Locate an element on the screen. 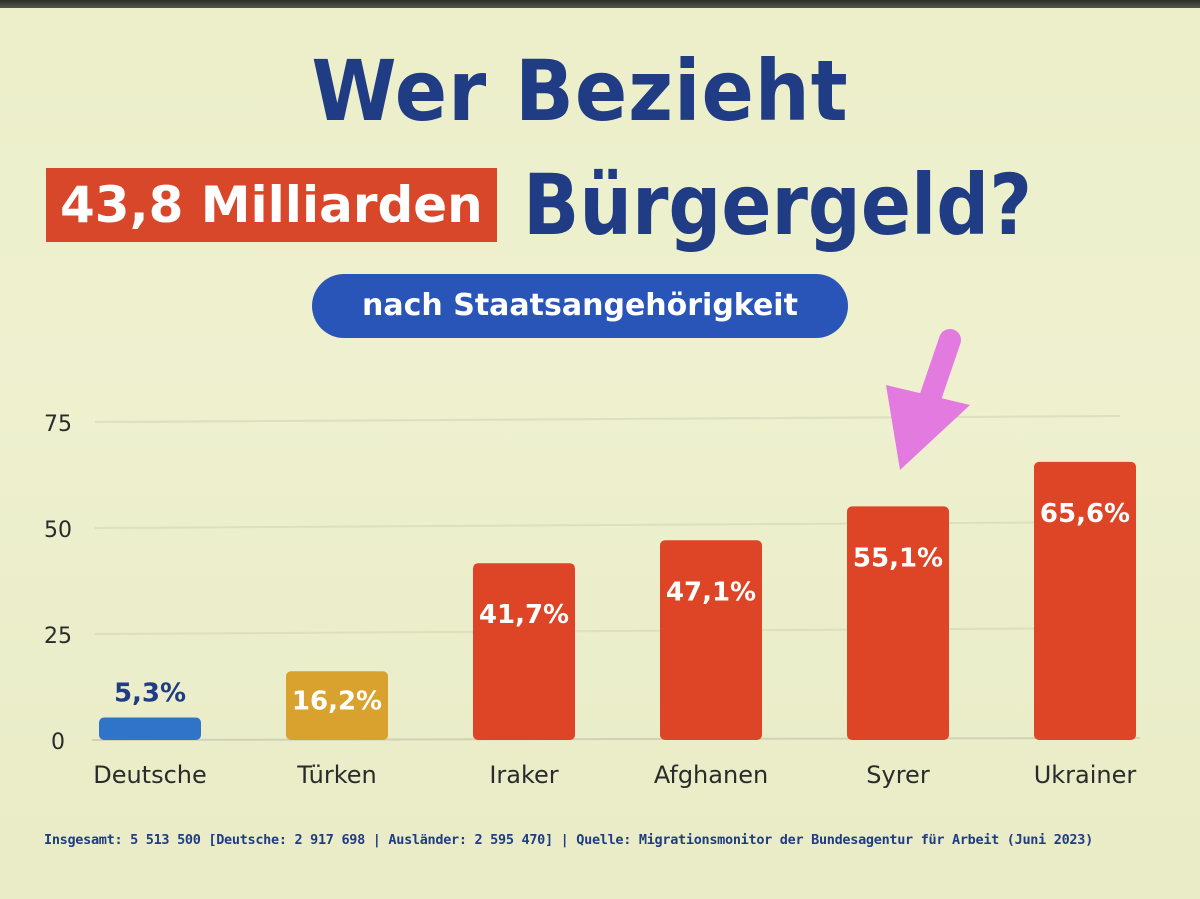 This screenshot has height=899, width=1200. y-tick-label-50: 50 is located at coordinates (58, 530).